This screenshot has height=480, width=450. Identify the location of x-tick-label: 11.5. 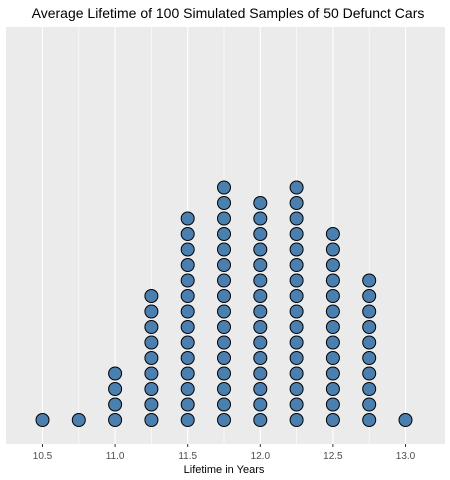
(187, 456).